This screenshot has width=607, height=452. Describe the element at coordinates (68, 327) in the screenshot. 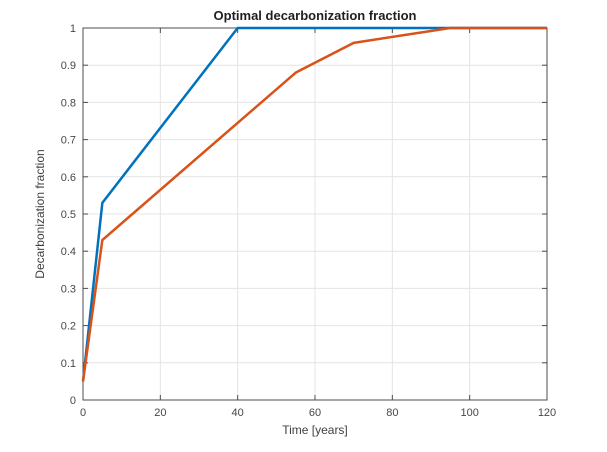

I see `y-tick-label: 0.2` at that location.